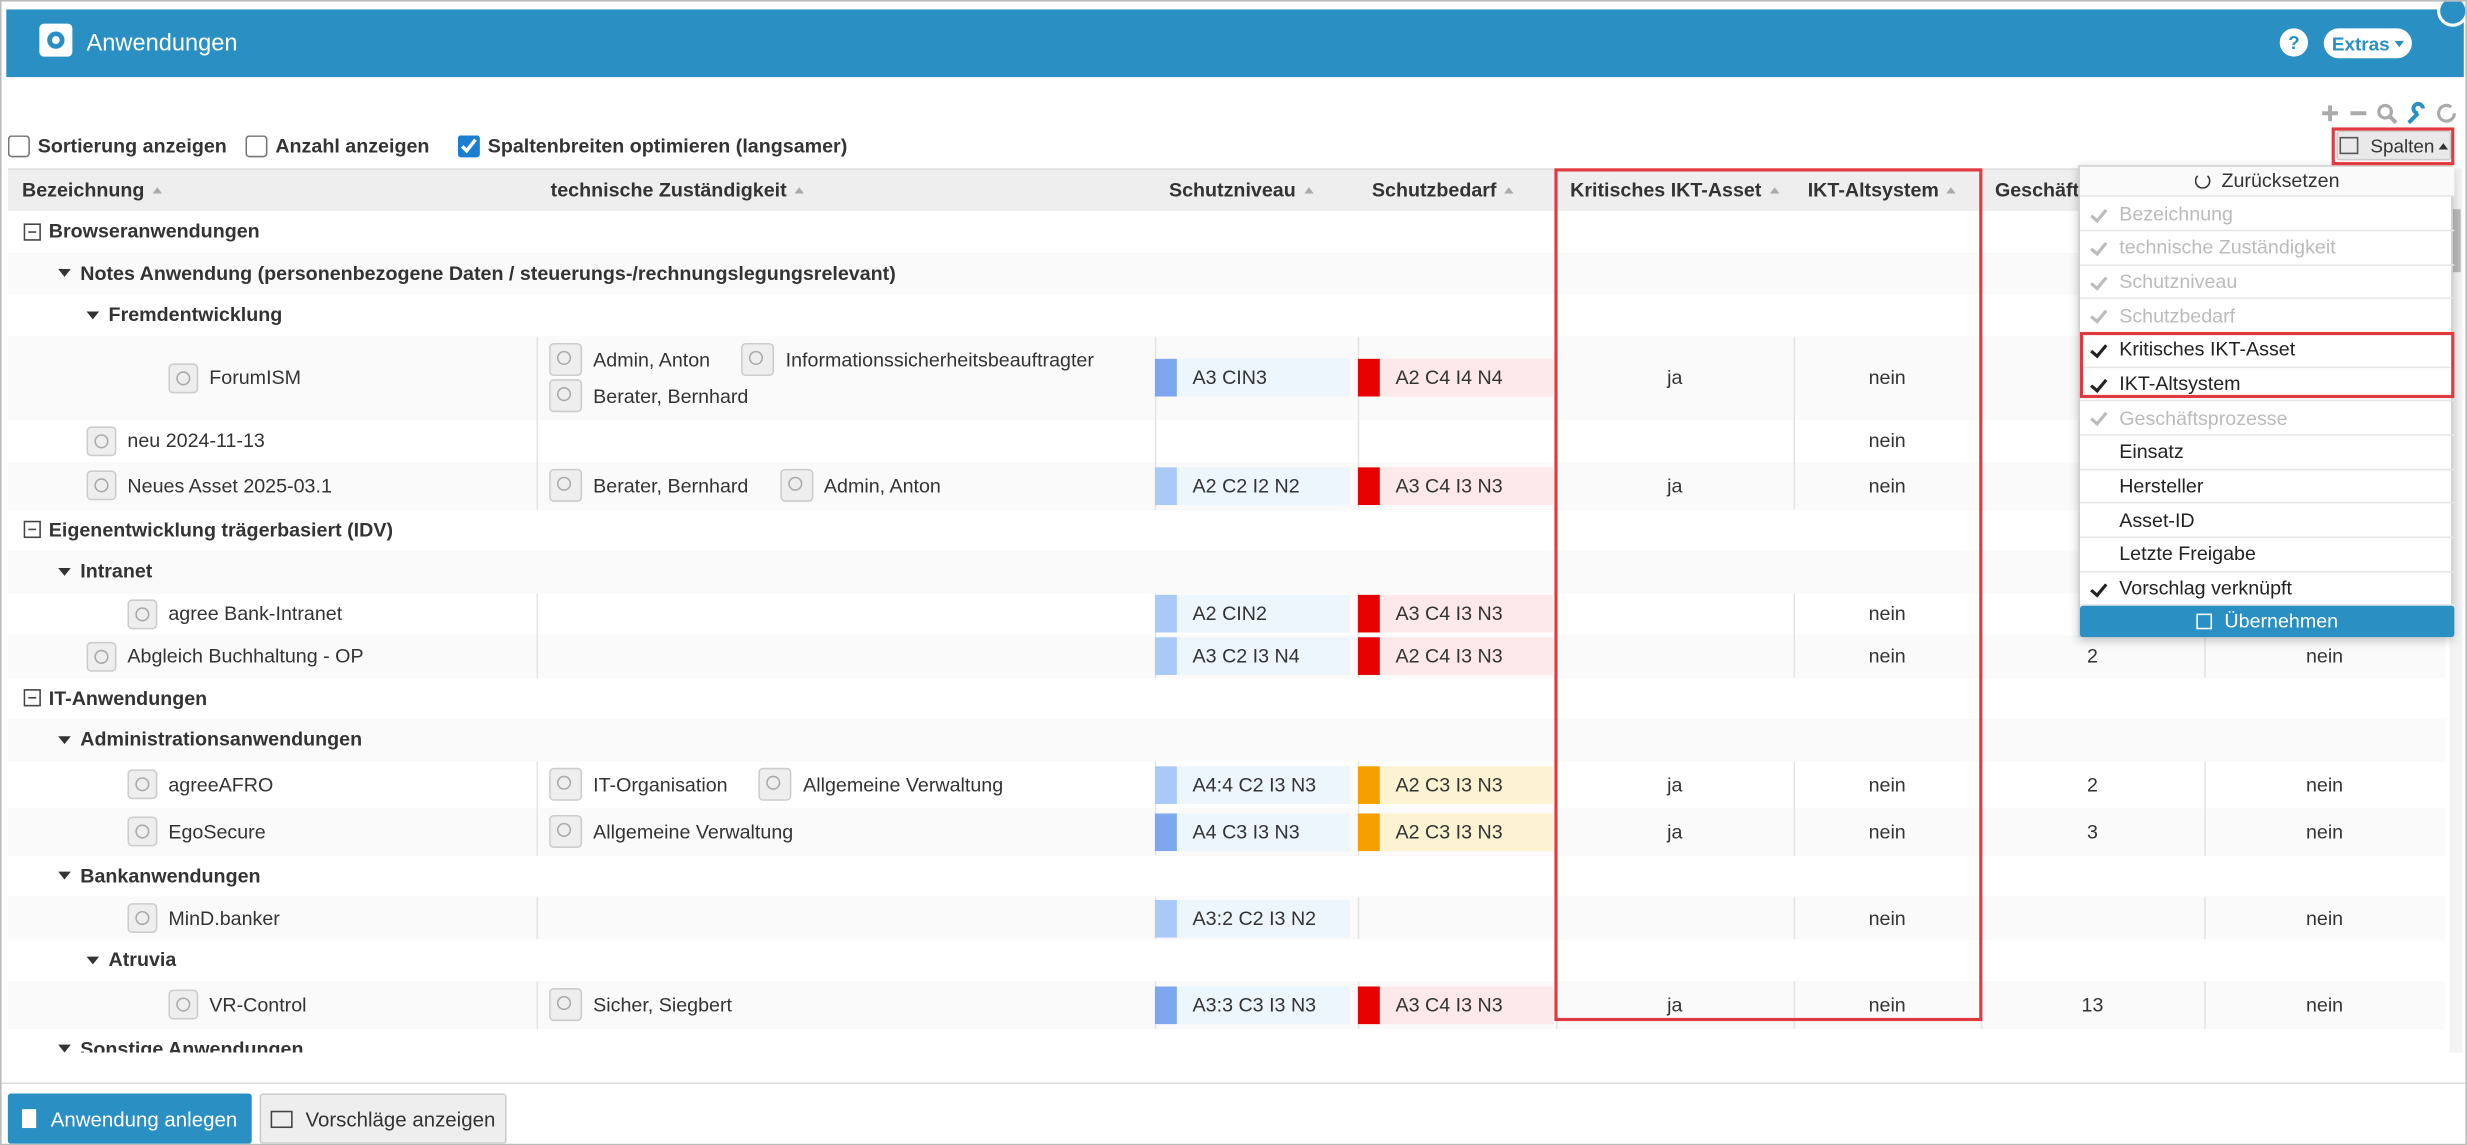 This screenshot has width=2467, height=1145. I want to click on option: Sortierung anzeigen, so click(126, 145).